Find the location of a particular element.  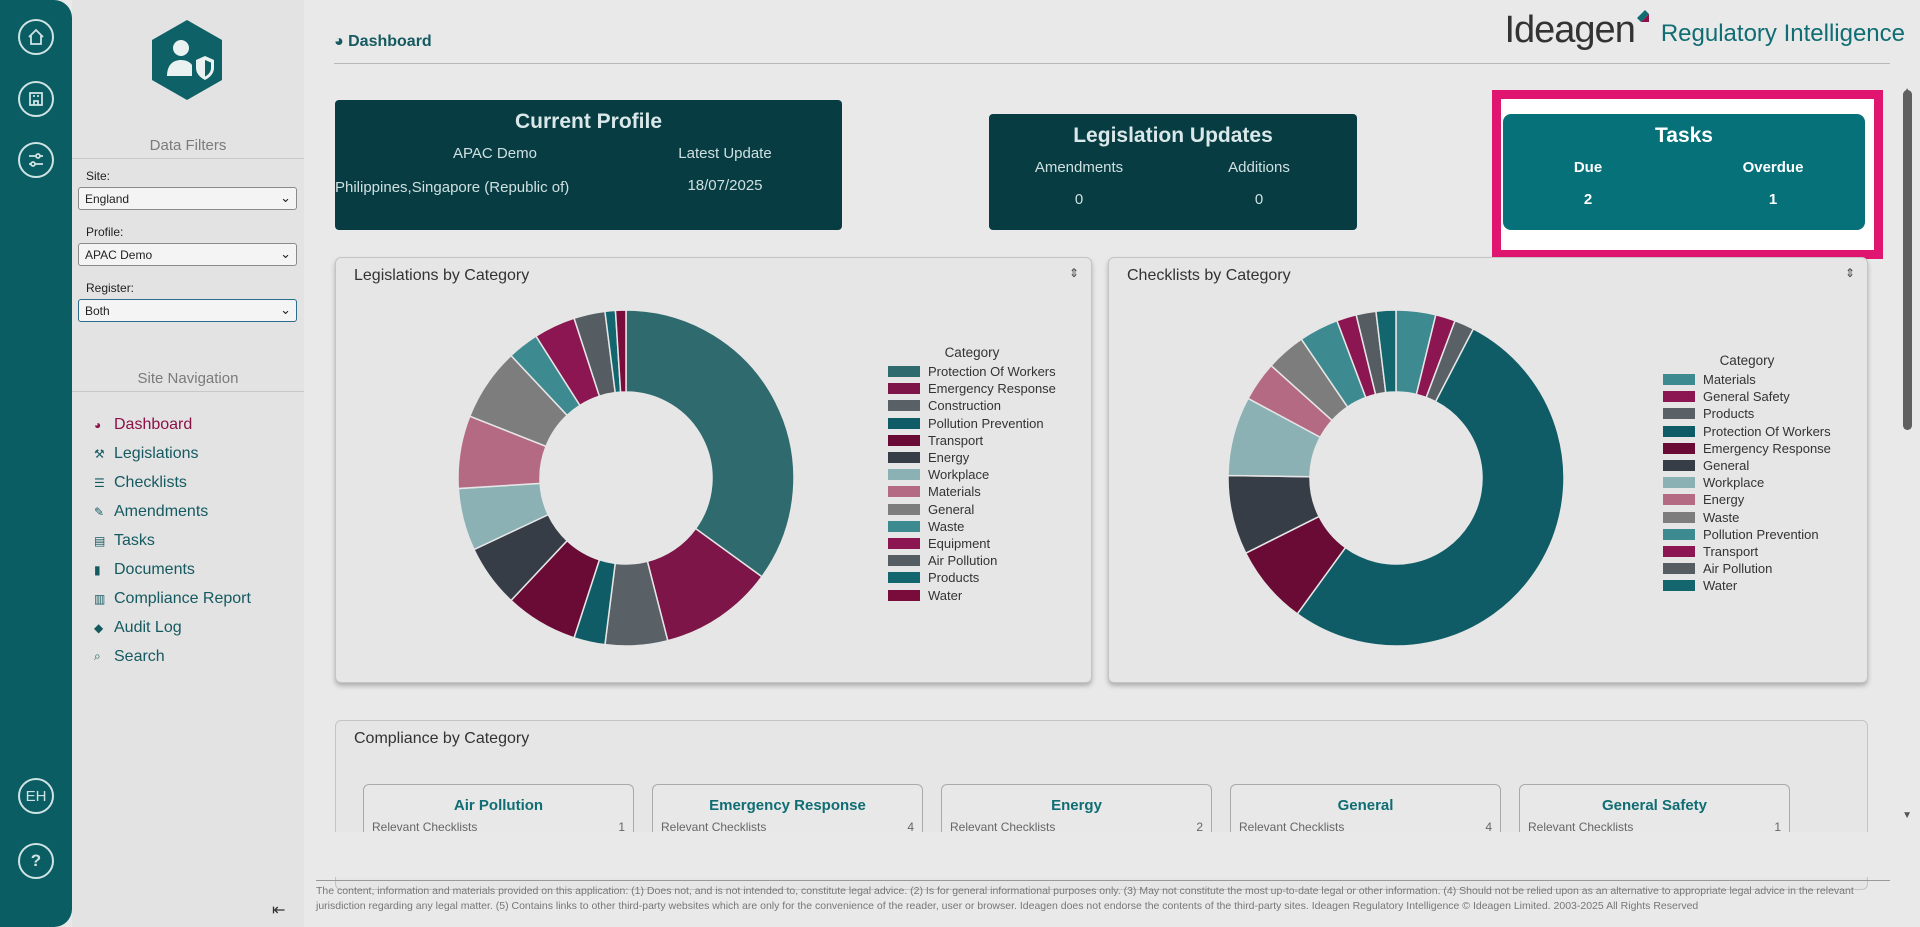

register-select: Both ⌄ is located at coordinates (187, 310).